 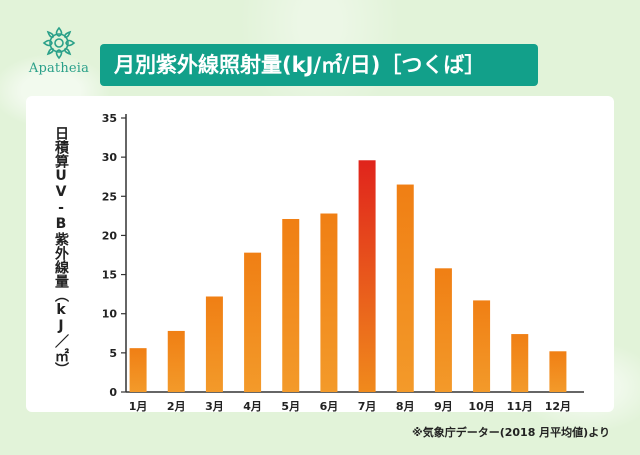 What do you see at coordinates (109, 118) in the screenshot?
I see `y-tick-label: 35` at bounding box center [109, 118].